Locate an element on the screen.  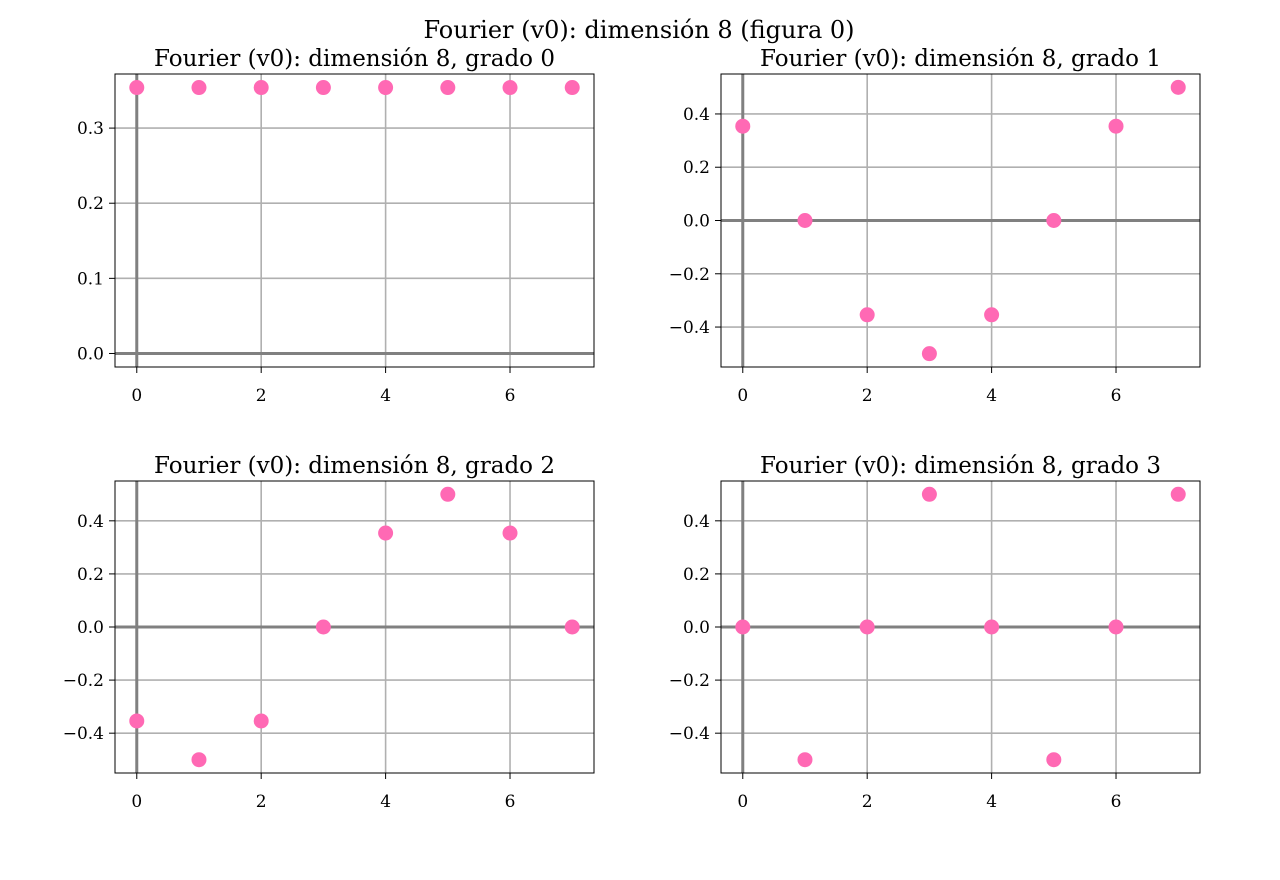
subplot-title: Fourier (v0): dimensión 8, grado 3 is located at coordinates (960, 466).